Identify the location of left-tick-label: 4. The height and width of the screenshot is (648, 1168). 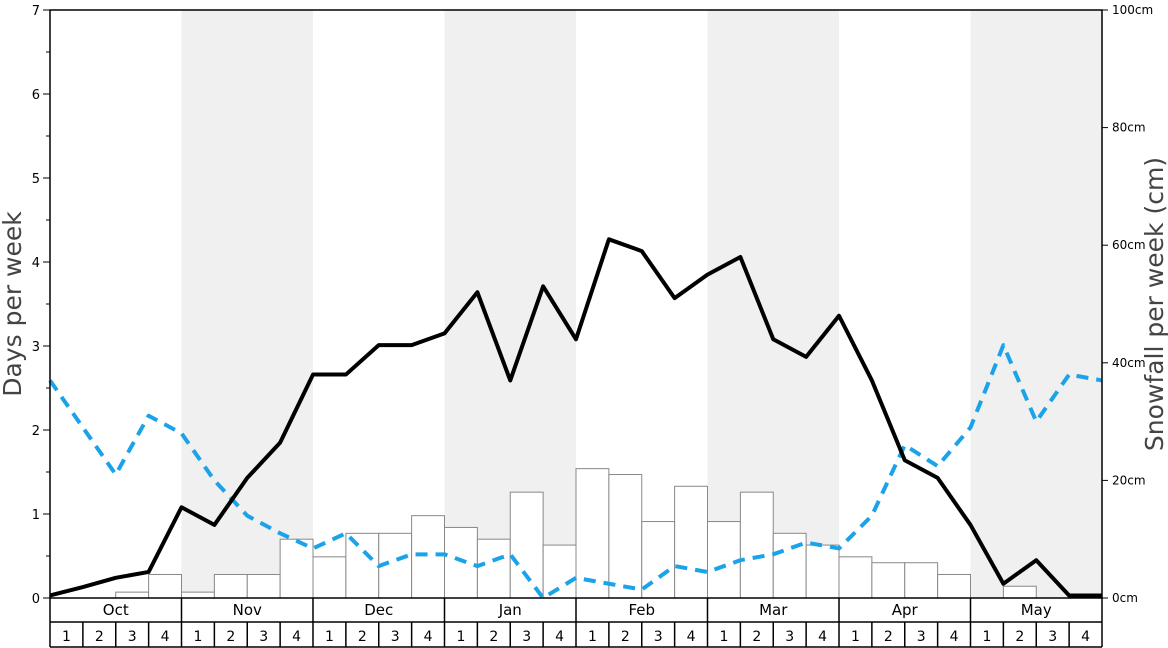
(36, 263).